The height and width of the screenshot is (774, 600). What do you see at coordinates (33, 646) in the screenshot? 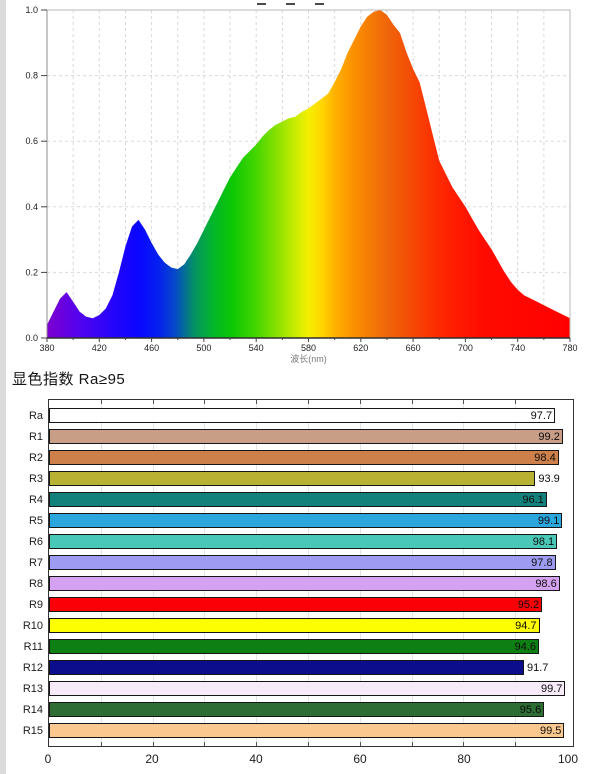
I see `cri-row-label: R11` at bounding box center [33, 646].